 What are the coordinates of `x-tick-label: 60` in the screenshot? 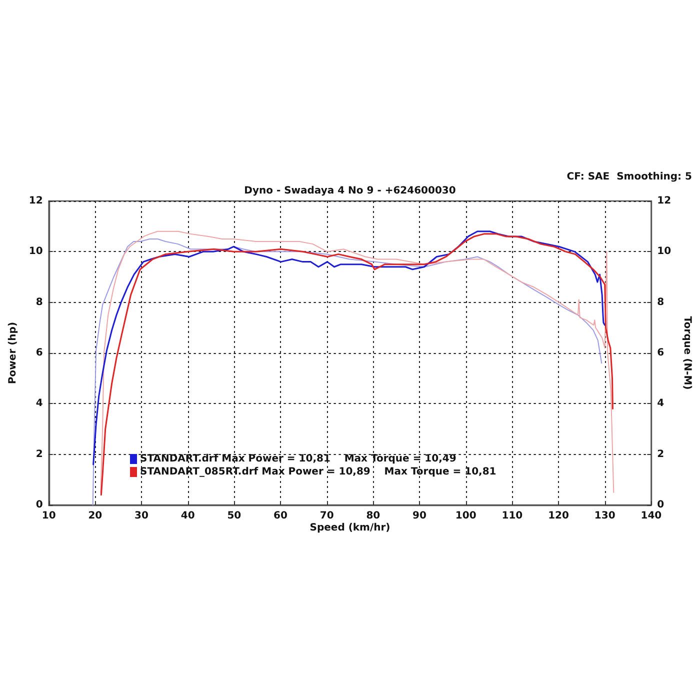 It's located at (281, 516).